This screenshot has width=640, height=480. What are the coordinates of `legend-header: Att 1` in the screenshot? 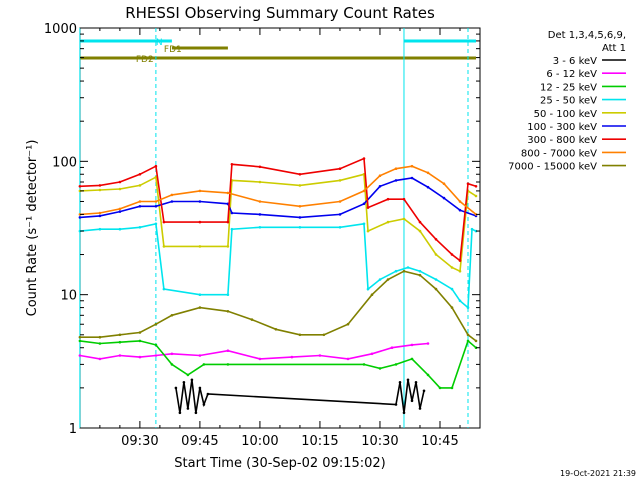 It's located at (614, 48).